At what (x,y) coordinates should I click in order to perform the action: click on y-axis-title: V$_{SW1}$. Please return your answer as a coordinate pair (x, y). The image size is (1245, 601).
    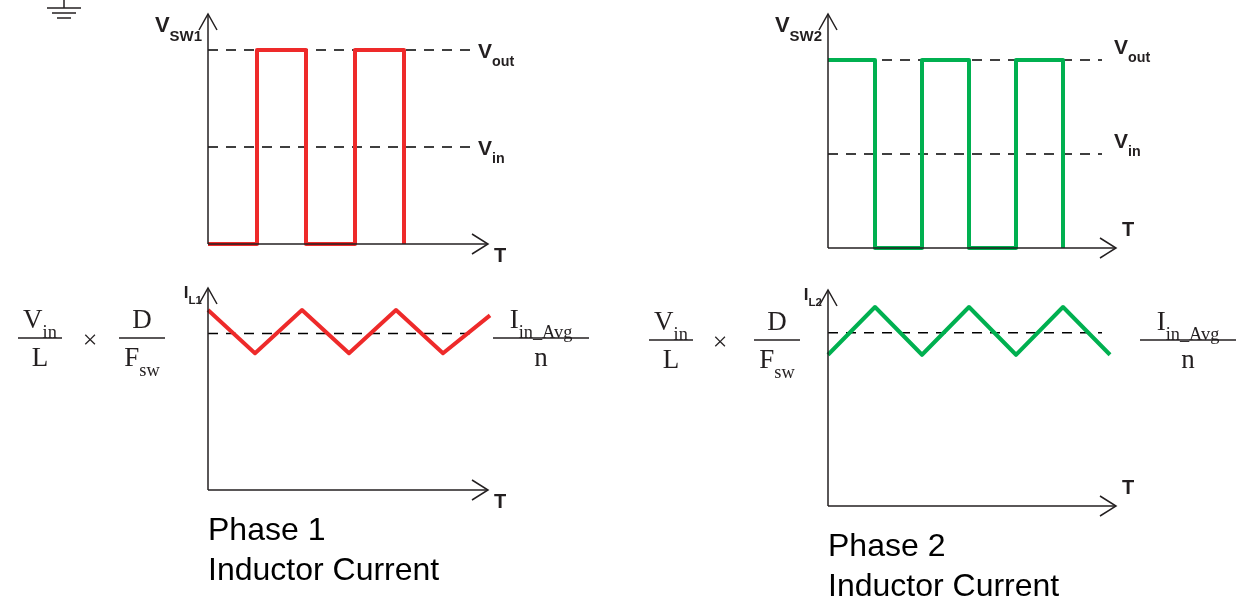
    Looking at the image, I should click on (178, 28).